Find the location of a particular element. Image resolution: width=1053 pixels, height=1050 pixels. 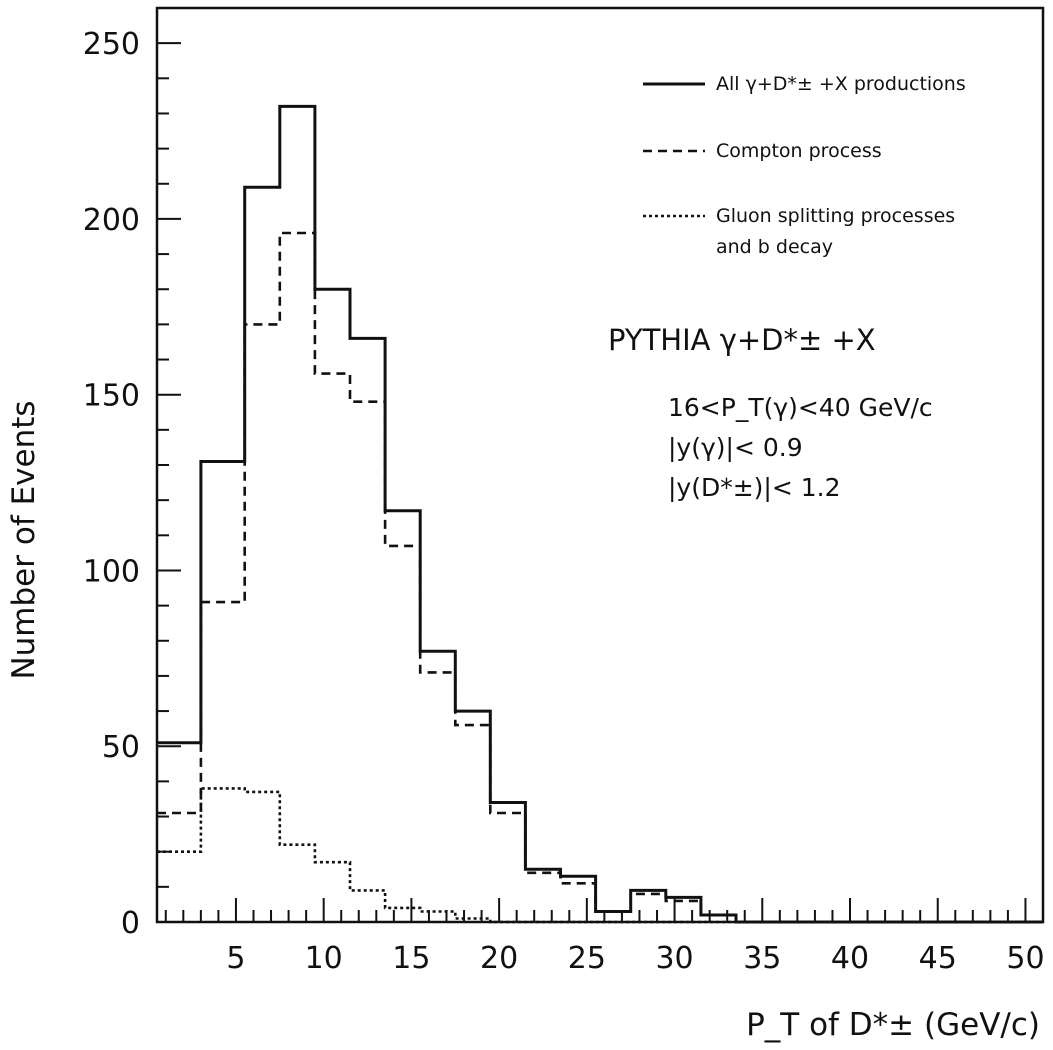

x-tick-label: 45 is located at coordinates (938, 958).